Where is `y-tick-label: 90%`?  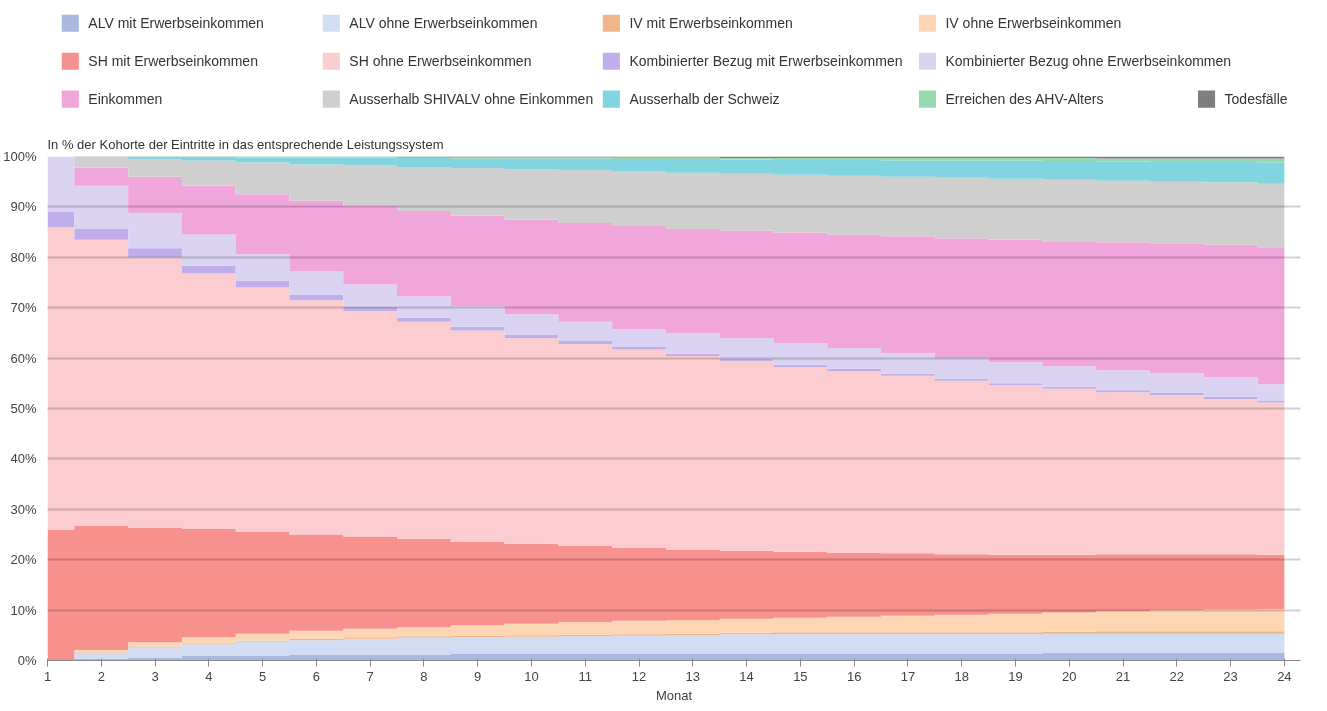
y-tick-label: 90% is located at coordinates (23, 207).